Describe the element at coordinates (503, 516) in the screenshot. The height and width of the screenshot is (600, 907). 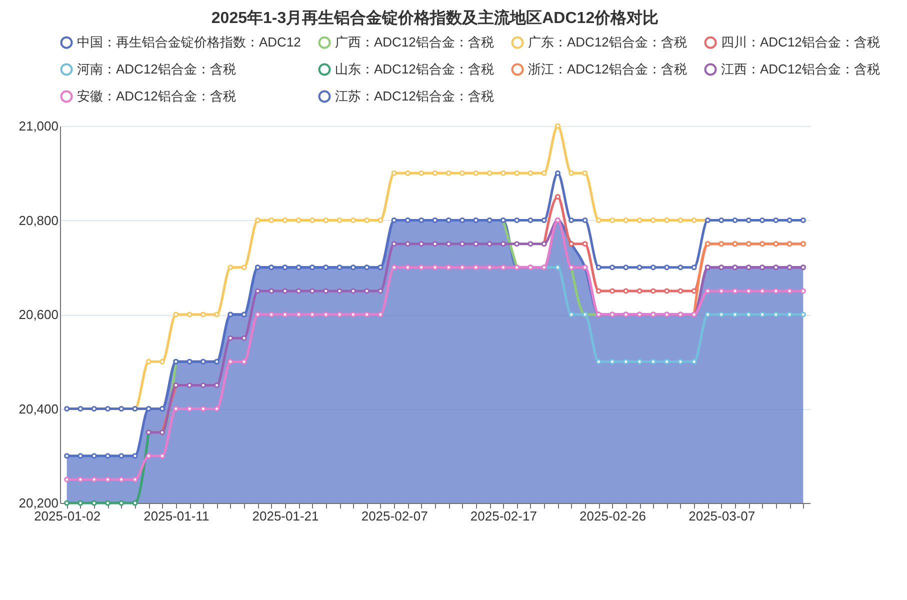
I see `x-tick-label: 2025-02-17` at that location.